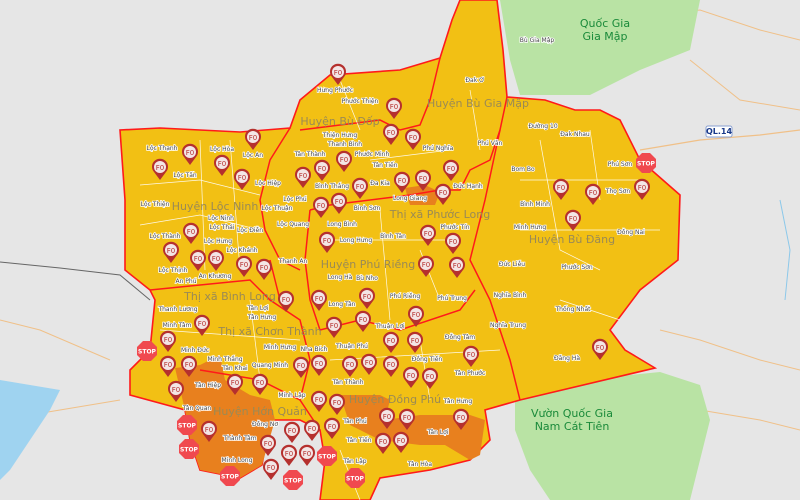 Image resolution: width=800 pixels, height=500 pixels. I want to click on stop-label: STOP, so click(189, 450).